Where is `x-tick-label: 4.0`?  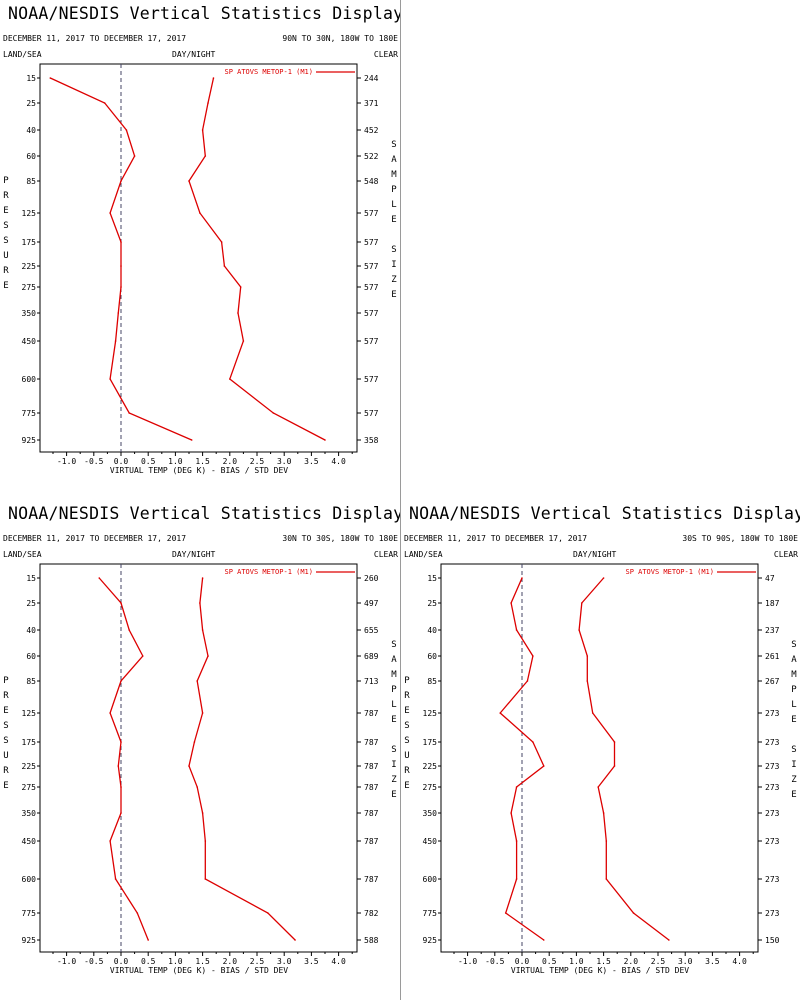
x-tick-label: 4.0 is located at coordinates (739, 961).